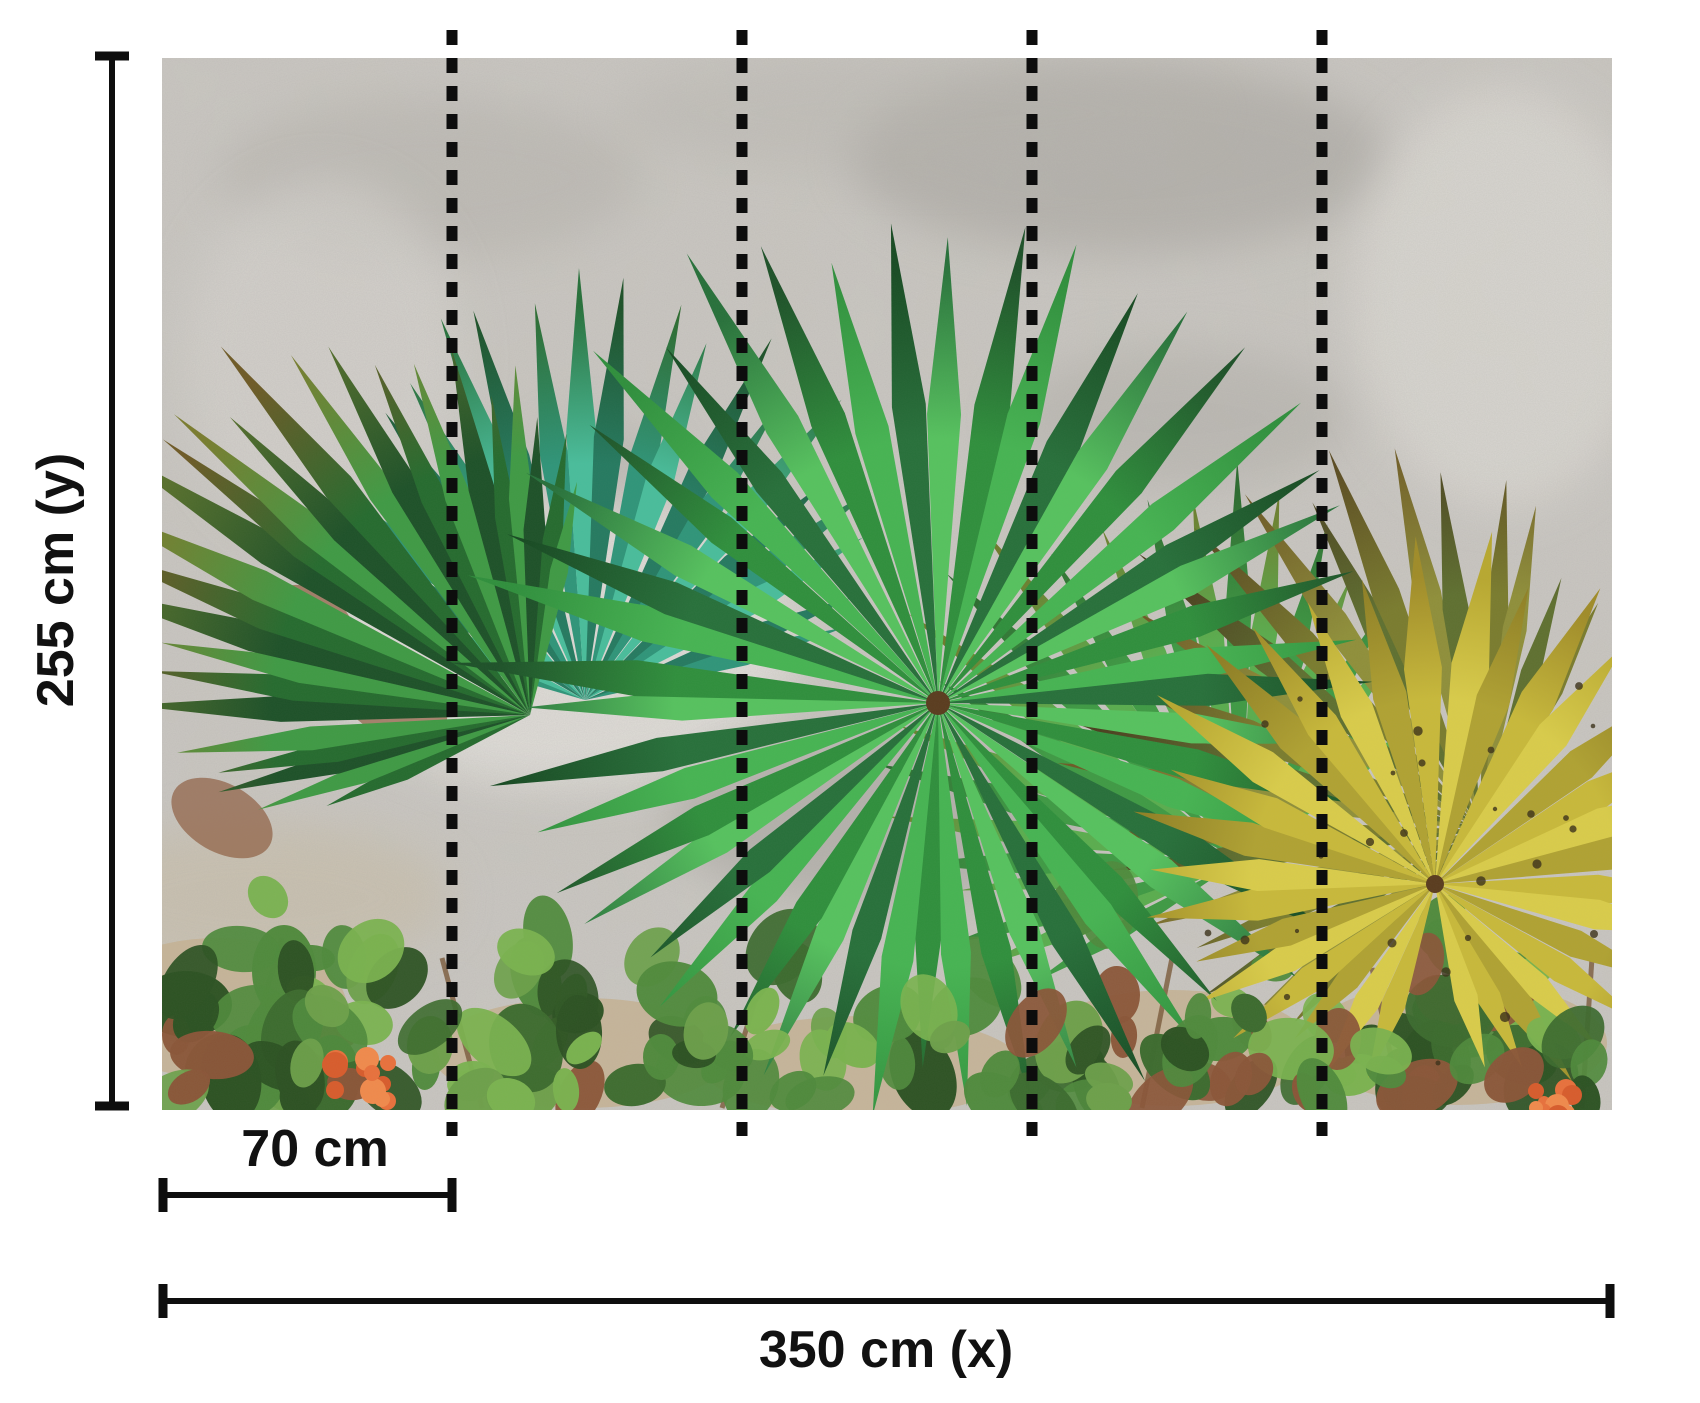 This screenshot has height=1403, width=1700. Describe the element at coordinates (112, 581) in the screenshot. I see `height-dimension-line` at that location.